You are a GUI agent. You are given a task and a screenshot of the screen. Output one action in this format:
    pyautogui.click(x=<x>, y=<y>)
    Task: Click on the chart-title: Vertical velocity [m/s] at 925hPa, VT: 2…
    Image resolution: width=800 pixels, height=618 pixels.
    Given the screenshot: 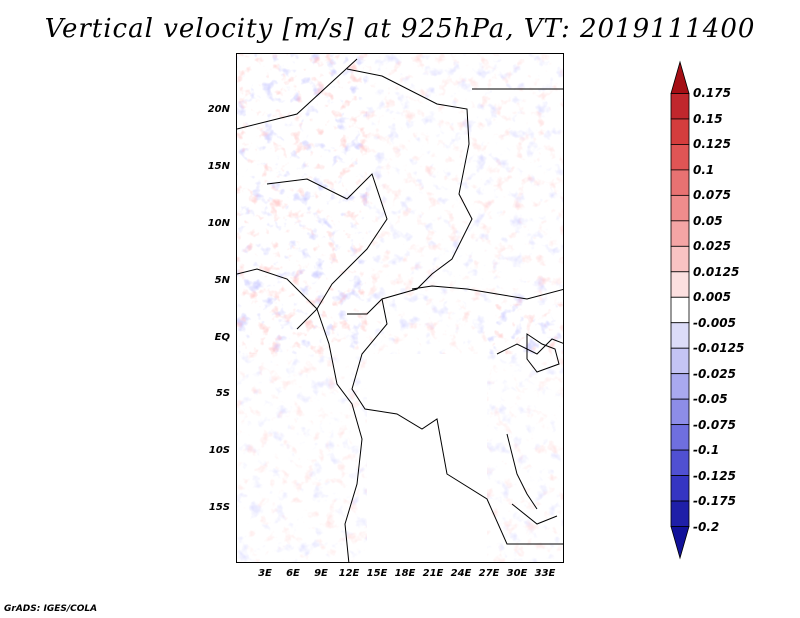 What is the action you would take?
    pyautogui.click(x=400, y=29)
    